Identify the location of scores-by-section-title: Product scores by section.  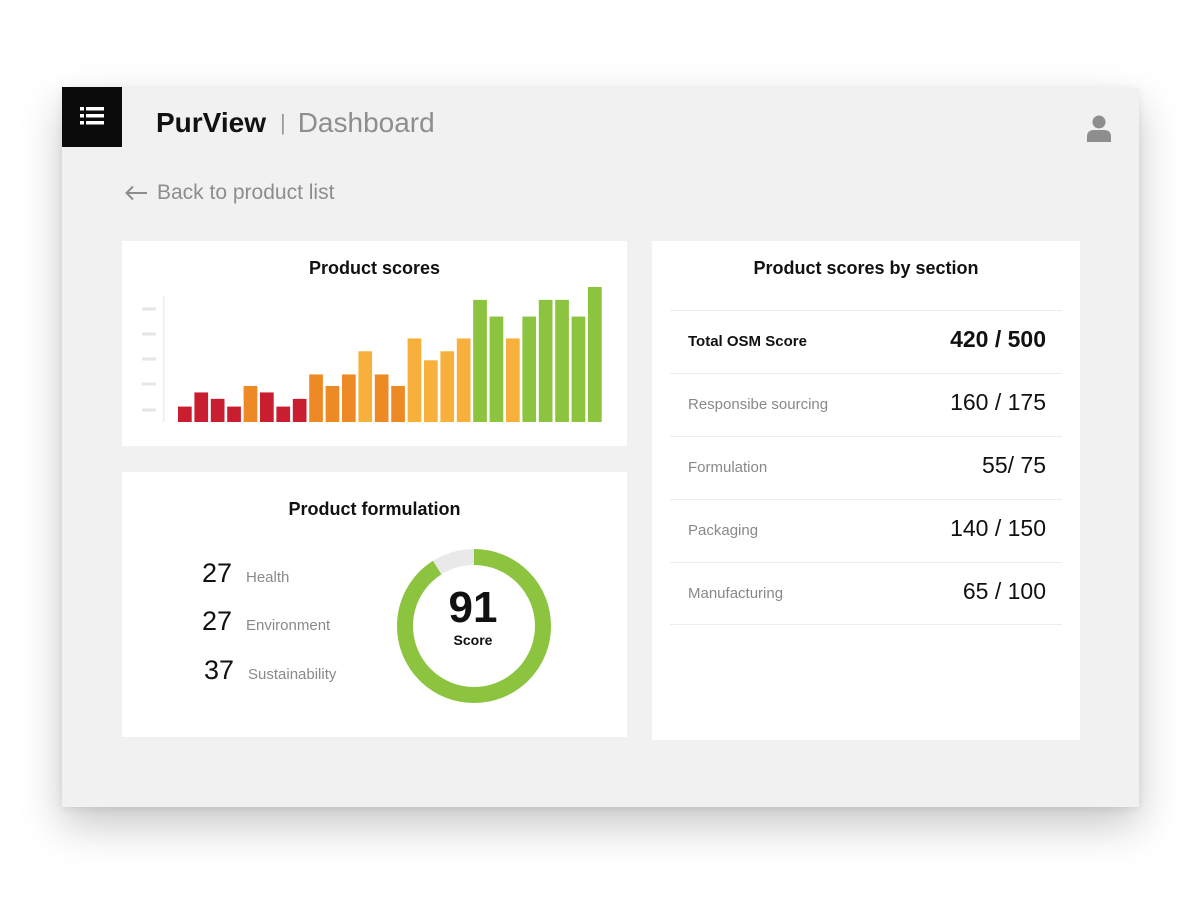
(866, 268).